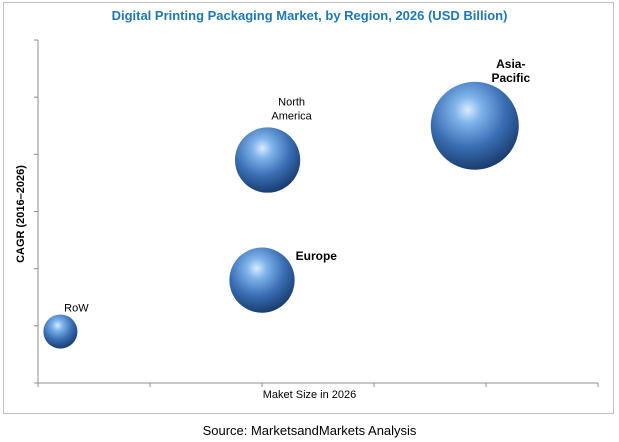  Describe the element at coordinates (510, 71) in the screenshot. I see `bubble-label: Asia-Pacific` at that location.